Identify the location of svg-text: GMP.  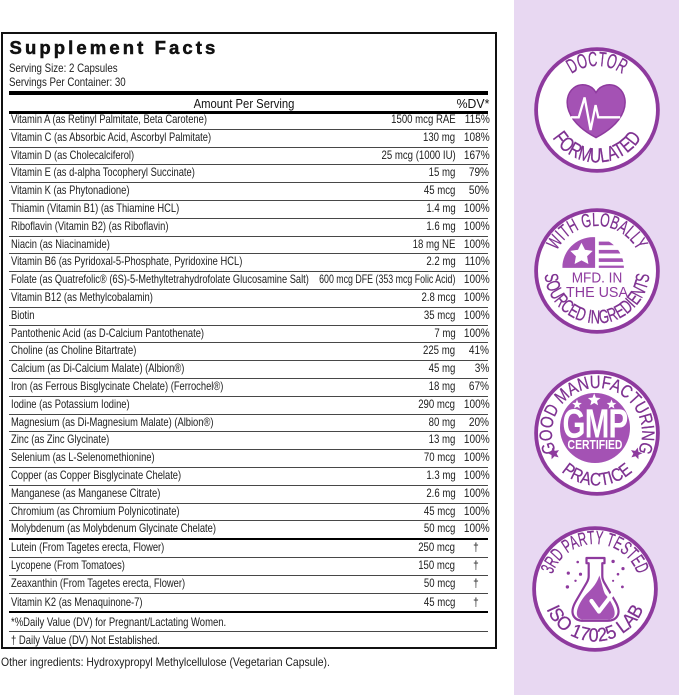
(594, 423).